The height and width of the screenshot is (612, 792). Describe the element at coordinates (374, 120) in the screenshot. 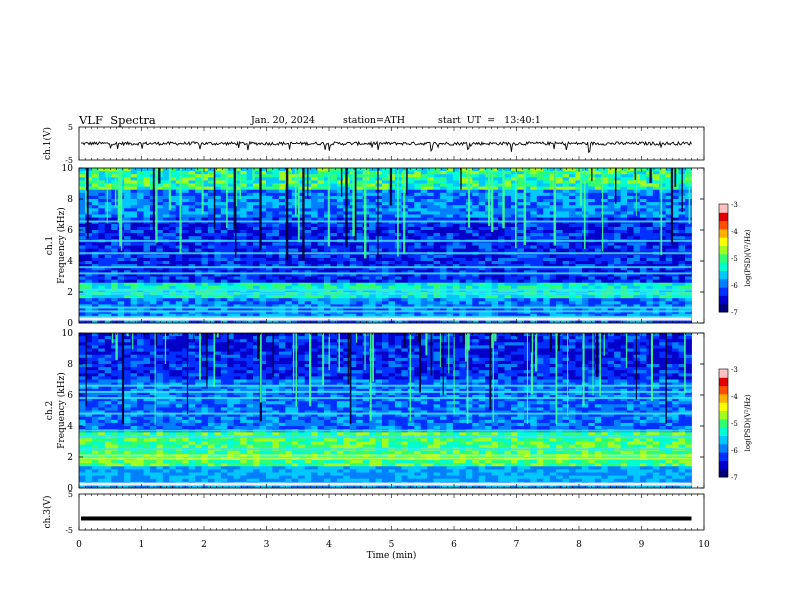

I see `station-label: station=ATH` at that location.